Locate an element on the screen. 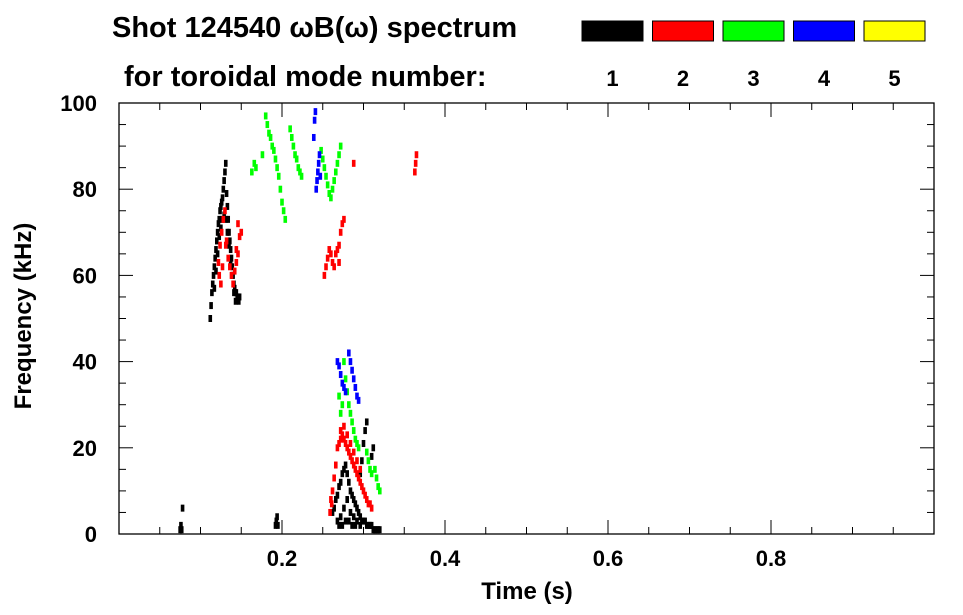 Image resolution: width=963 pixels, height=615 pixels. x-tick-labels: 0.2 0.4 0.6 0.8 is located at coordinates (527, 558).